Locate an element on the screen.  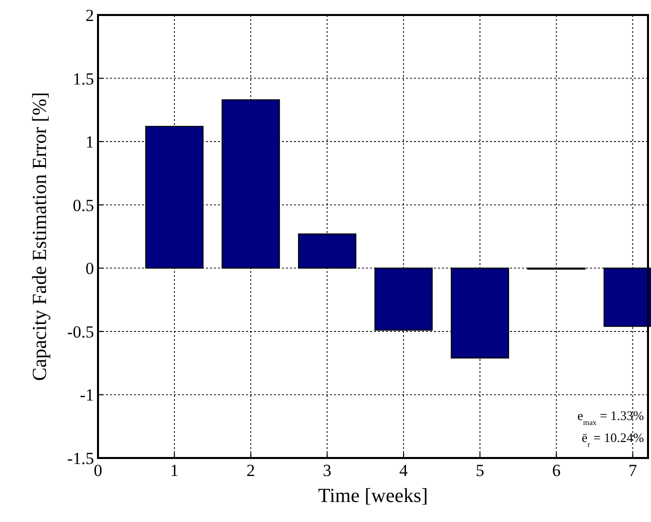
x-tick-label: 5 is located at coordinates (480, 470).